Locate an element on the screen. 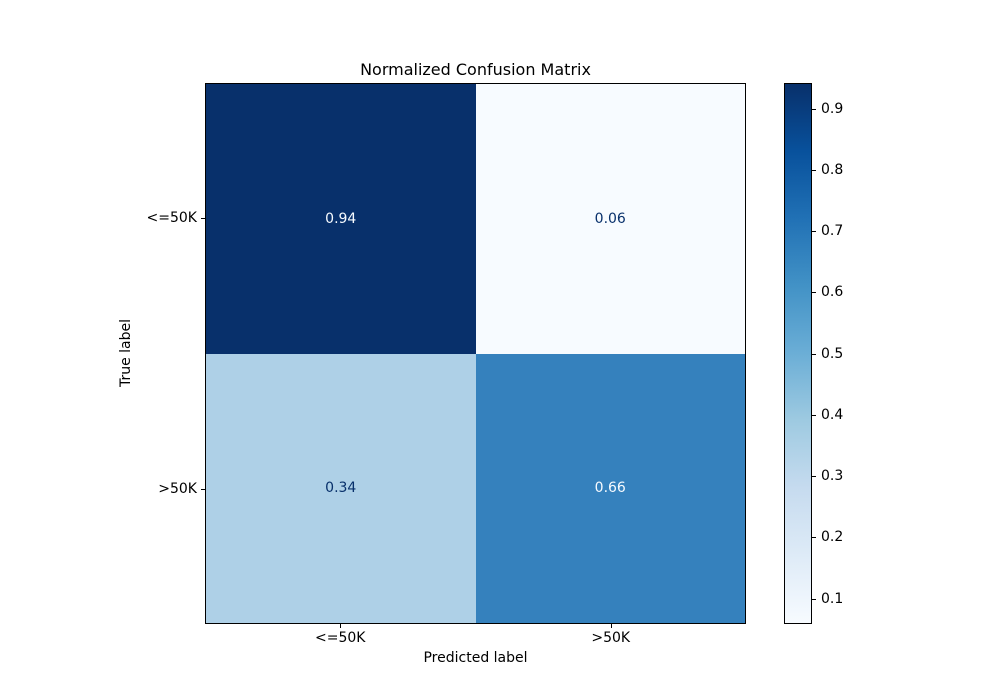  cell-value: 0.06 is located at coordinates (610, 218).